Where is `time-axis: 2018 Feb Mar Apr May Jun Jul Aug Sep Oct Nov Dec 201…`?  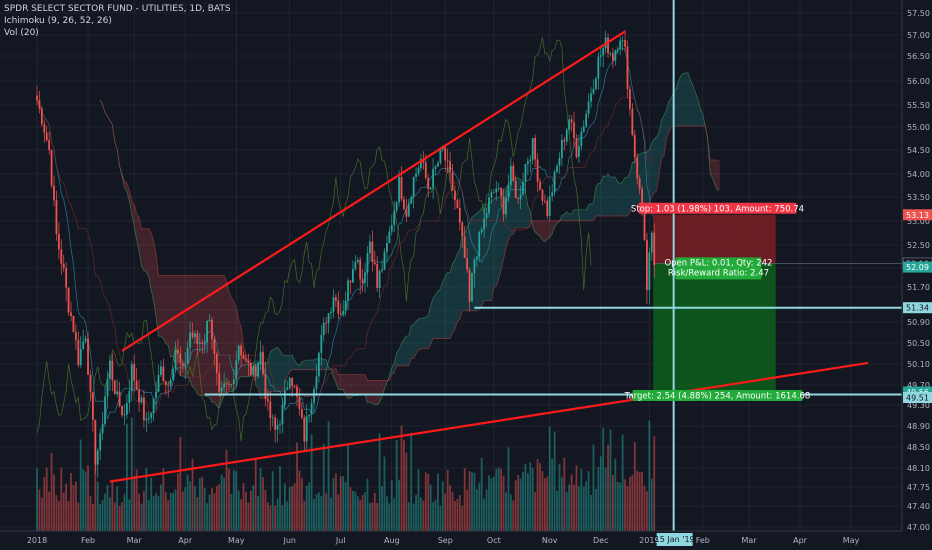 time-axis: 2018 Feb Mar Apr May Jun Jul Aug Sep Oct Nov Dec 201… is located at coordinates (443, 540).